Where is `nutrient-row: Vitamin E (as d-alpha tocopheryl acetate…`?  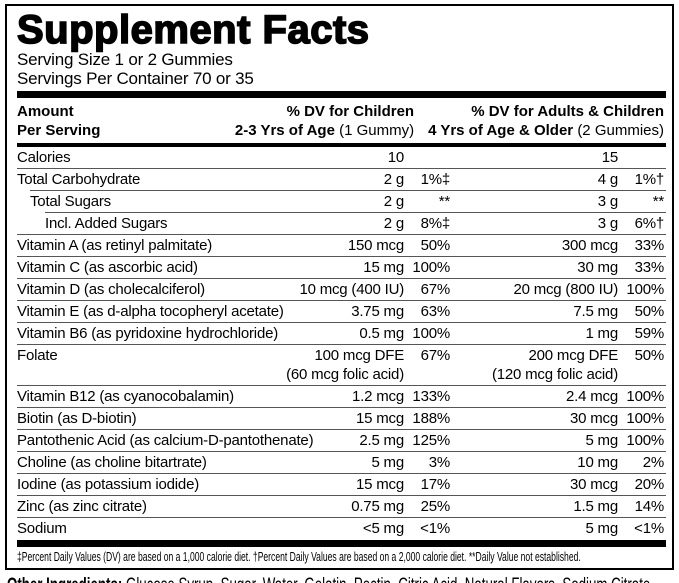 nutrient-row: Vitamin E (as d-alpha tocopheryl acetate… is located at coordinates (341, 311).